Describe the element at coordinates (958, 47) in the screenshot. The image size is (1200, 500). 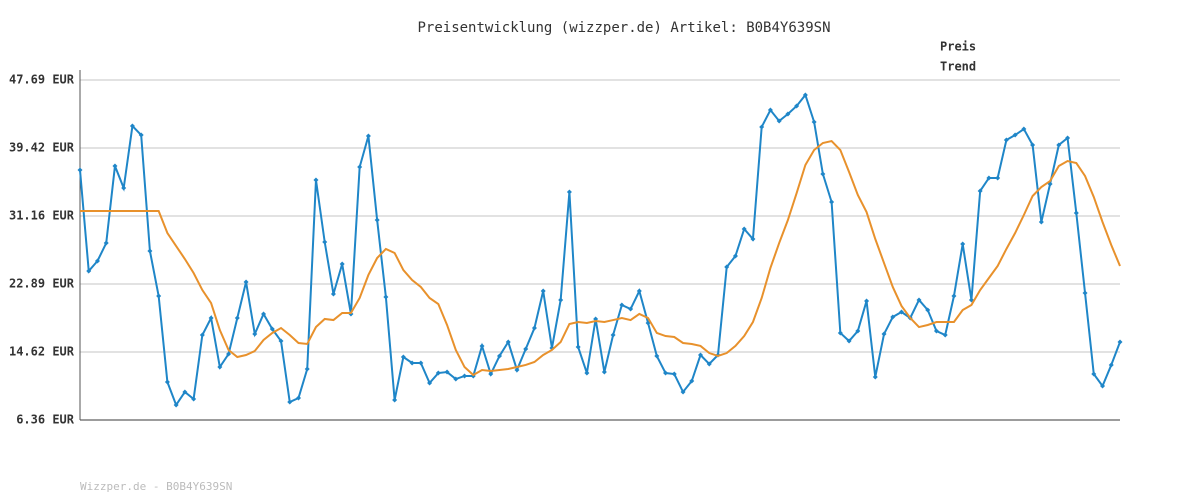
I see `legend-entry: Preis` at that location.